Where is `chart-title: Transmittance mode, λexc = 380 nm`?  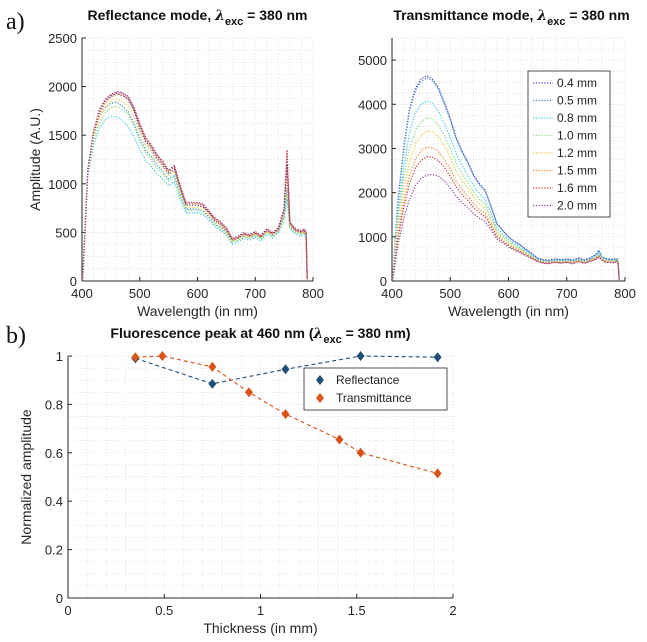 chart-title: Transmittance mode, λexc = 380 nm is located at coordinates (511, 17).